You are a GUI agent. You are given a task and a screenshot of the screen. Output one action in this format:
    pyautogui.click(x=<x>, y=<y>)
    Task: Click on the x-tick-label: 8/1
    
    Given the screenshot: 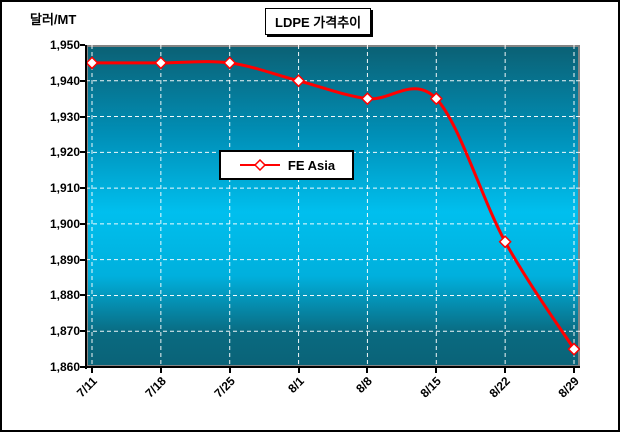 What is the action you would take?
    pyautogui.click(x=295, y=385)
    